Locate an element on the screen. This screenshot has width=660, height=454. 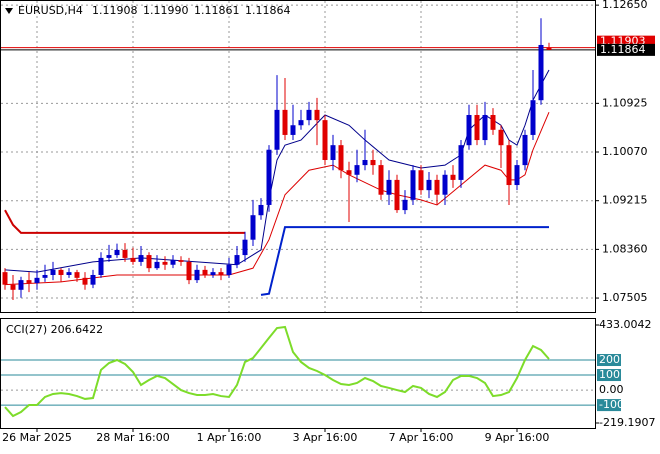
x-tick-label: 26 Mar 2025 is located at coordinates (37, 437).